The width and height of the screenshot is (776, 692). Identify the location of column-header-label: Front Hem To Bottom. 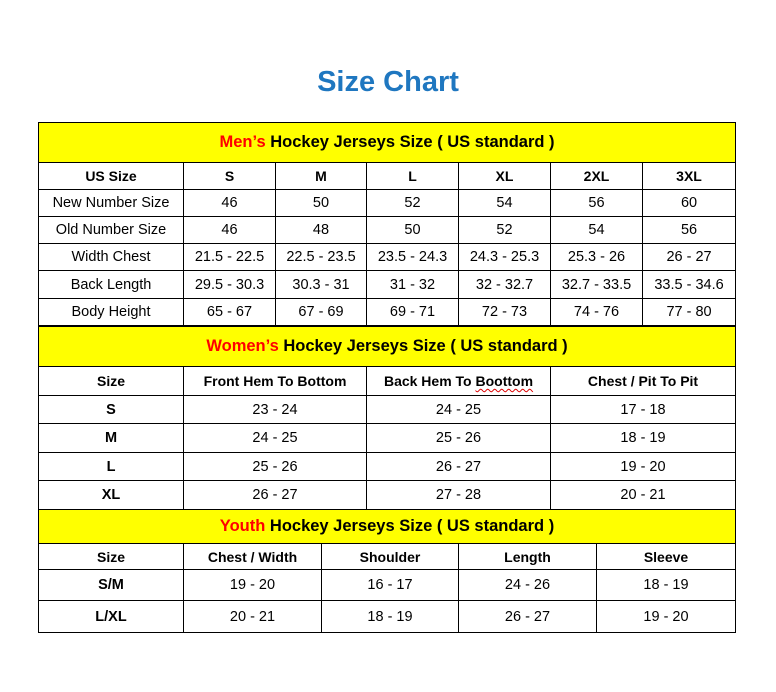
(275, 381).